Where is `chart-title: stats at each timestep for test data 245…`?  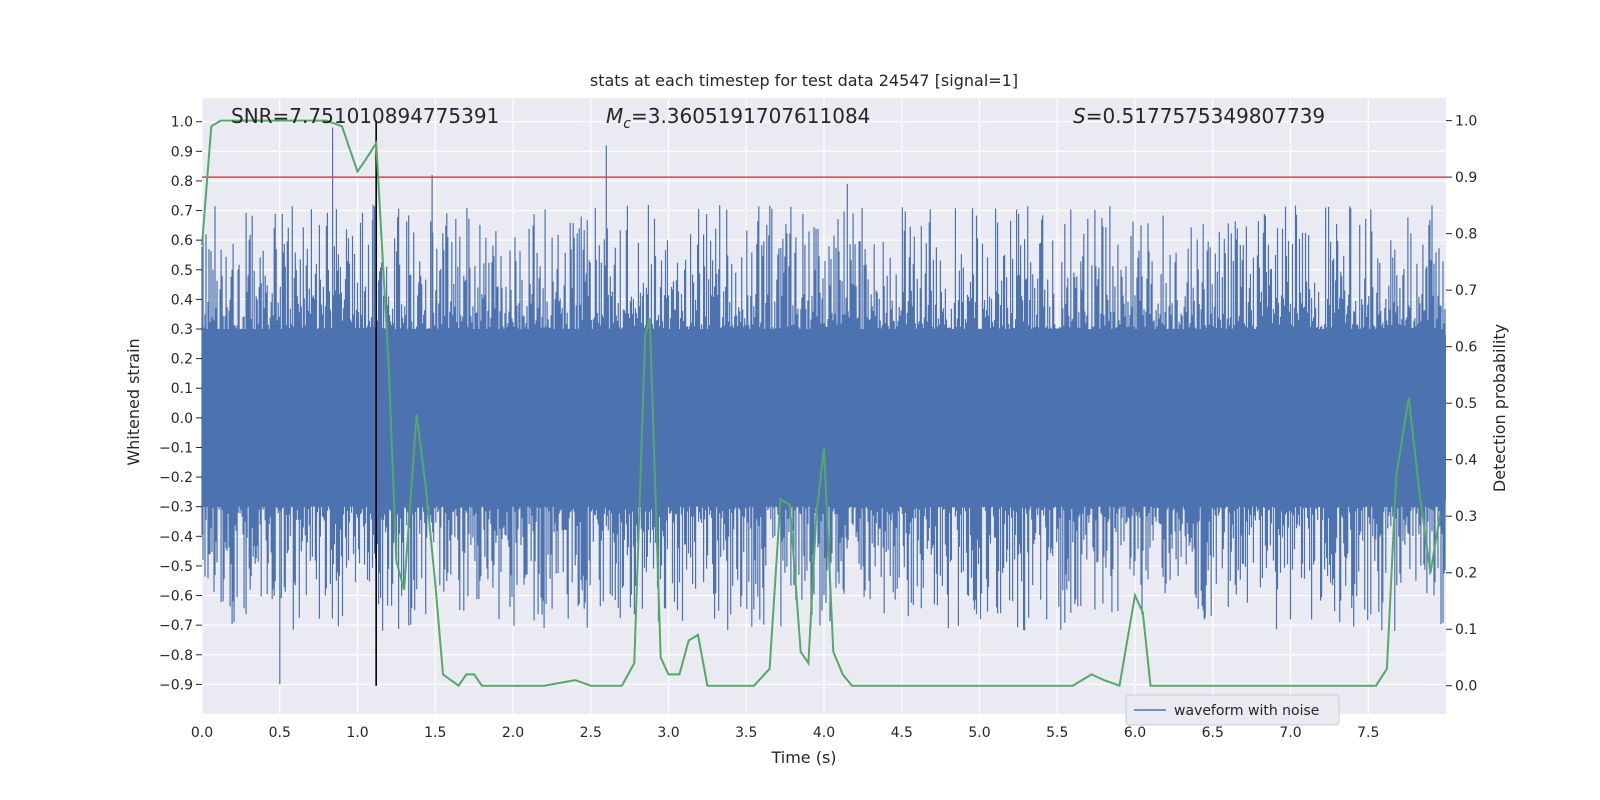
chart-title: stats at each timestep for test data 245… is located at coordinates (804, 80).